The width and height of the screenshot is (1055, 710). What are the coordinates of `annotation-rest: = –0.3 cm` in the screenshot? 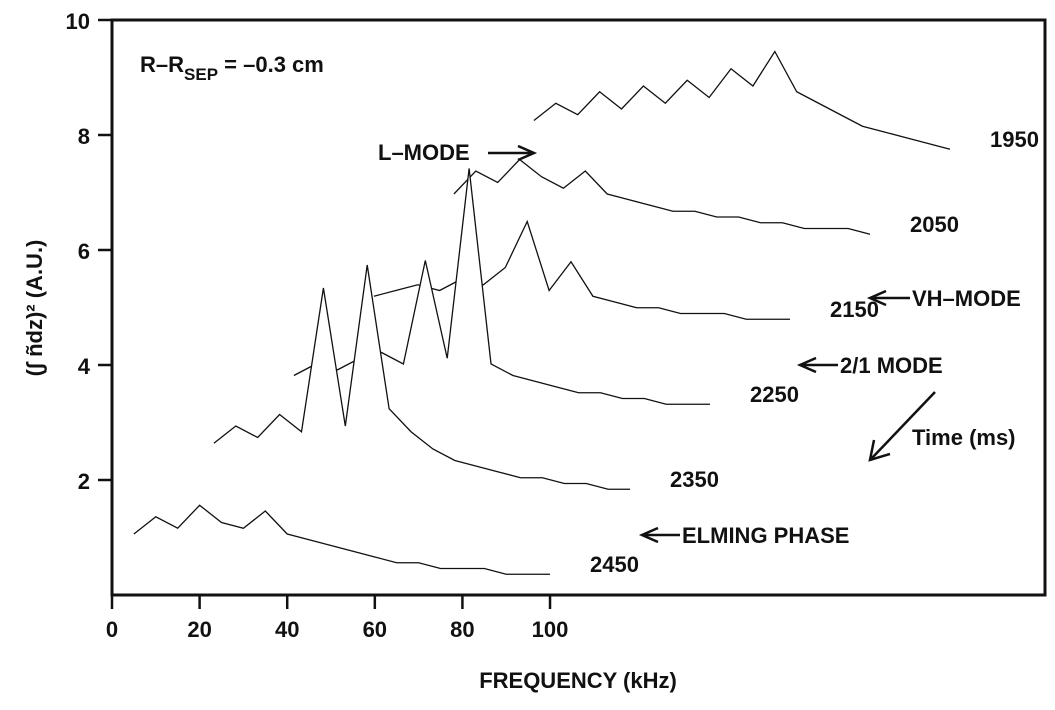 It's located at (271, 64).